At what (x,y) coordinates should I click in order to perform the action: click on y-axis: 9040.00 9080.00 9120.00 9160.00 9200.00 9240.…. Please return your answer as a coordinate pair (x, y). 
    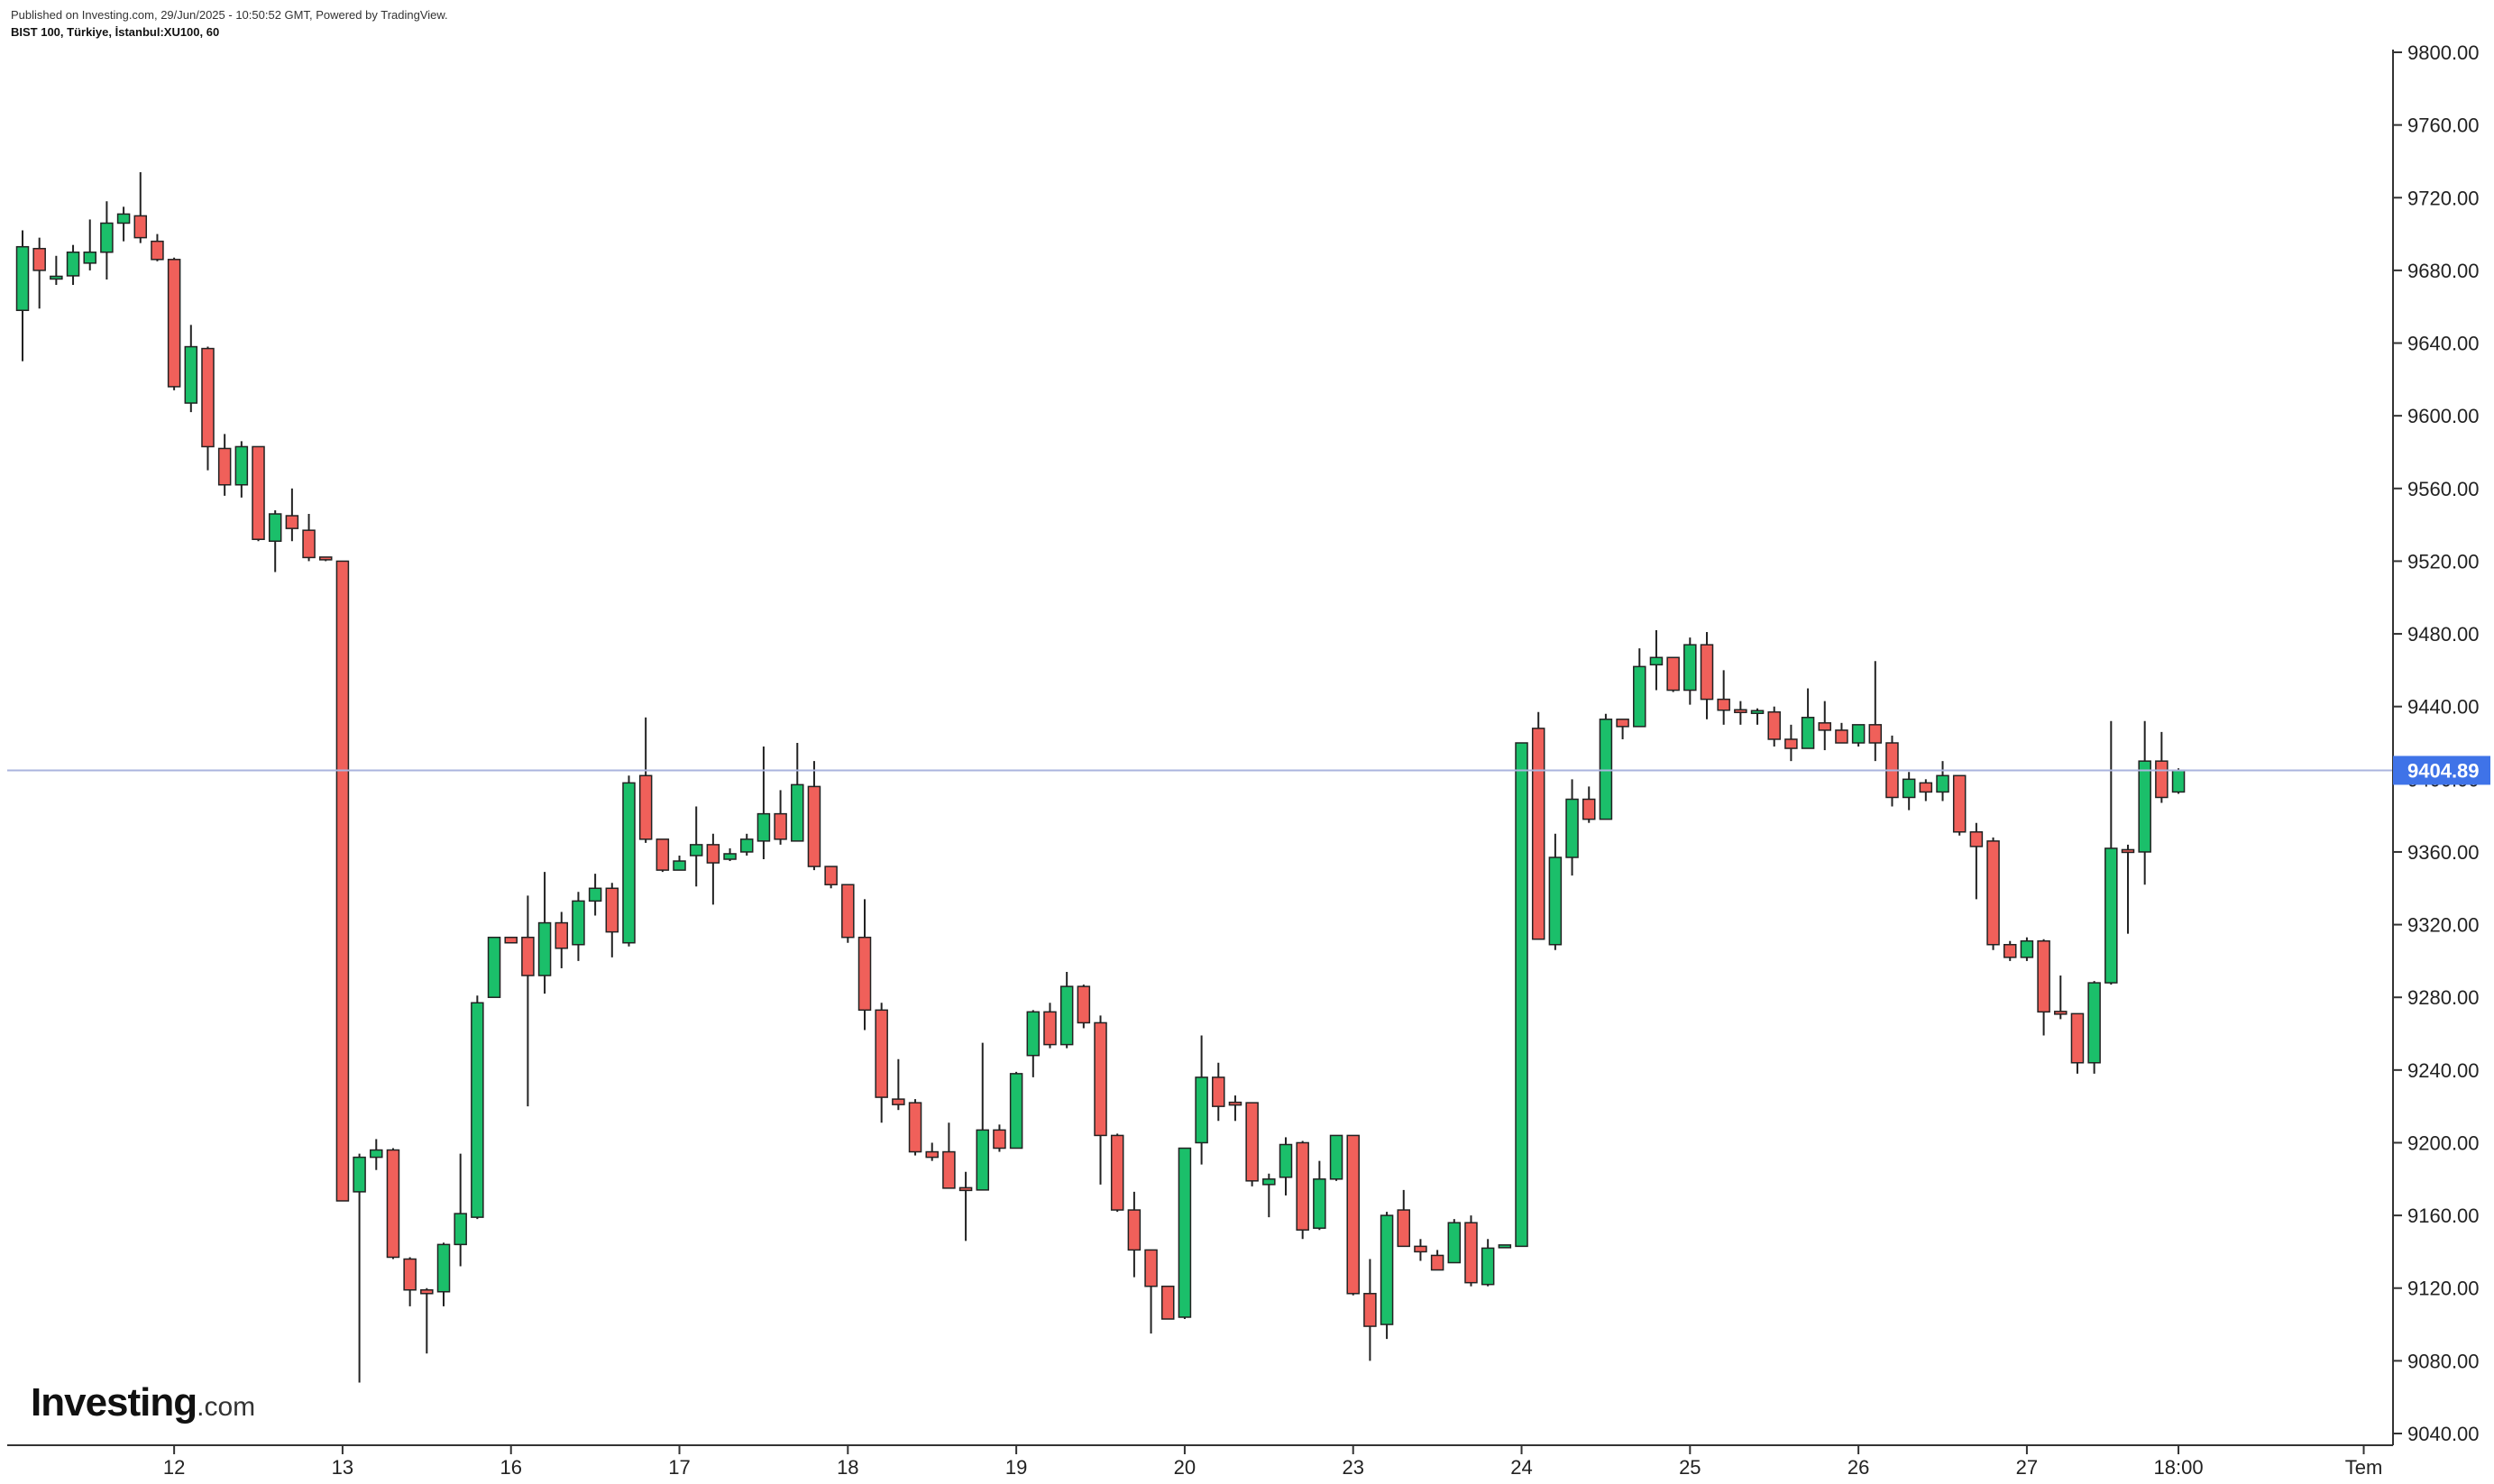
    Looking at the image, I should click on (2437, 743).